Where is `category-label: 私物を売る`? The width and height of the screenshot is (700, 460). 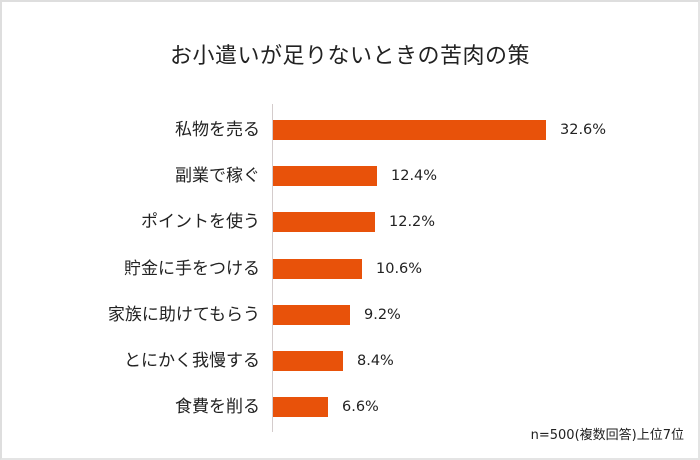
category-label: 私物を売る is located at coordinates (217, 130).